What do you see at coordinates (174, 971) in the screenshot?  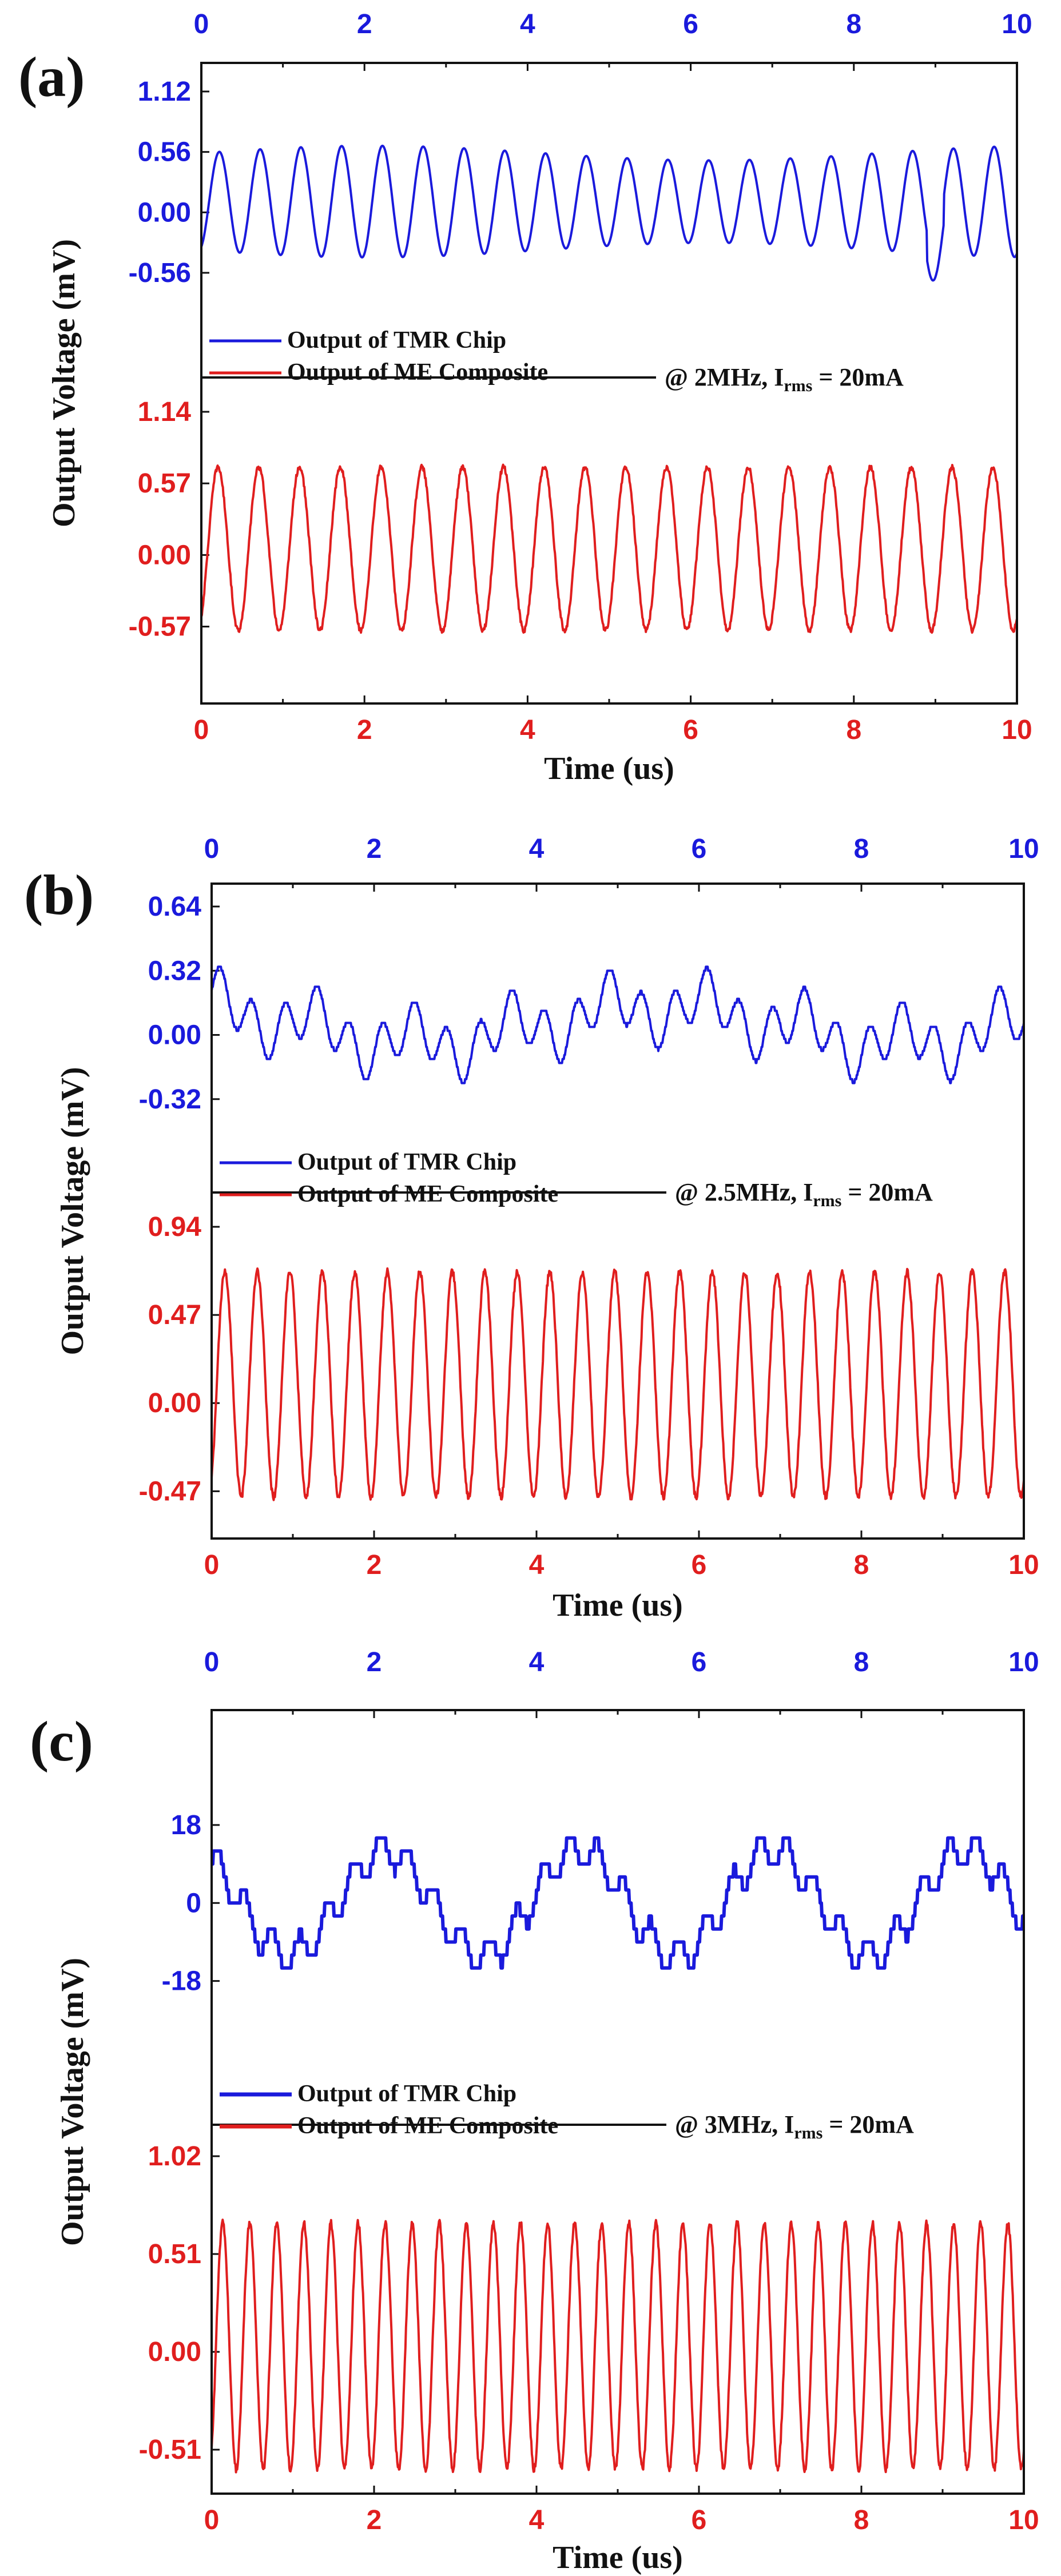 I see `y-tick-label: 0.32` at bounding box center [174, 971].